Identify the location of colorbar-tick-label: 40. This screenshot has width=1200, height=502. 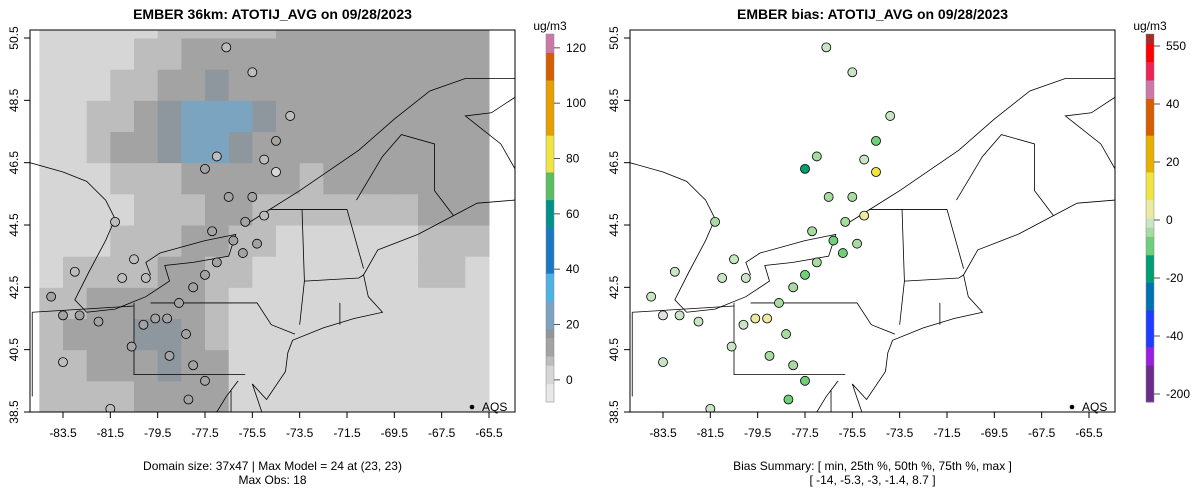
(573, 269).